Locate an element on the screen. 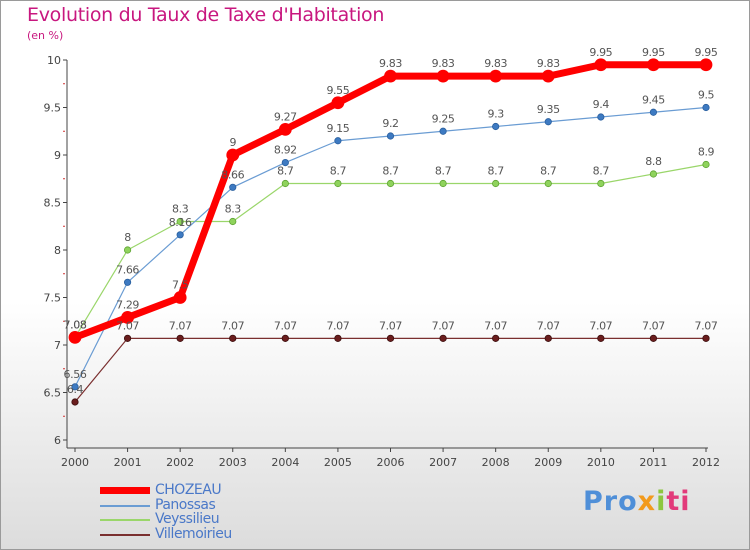 This screenshot has width=750, height=550. data-label-chozeau: 9 is located at coordinates (232, 142).